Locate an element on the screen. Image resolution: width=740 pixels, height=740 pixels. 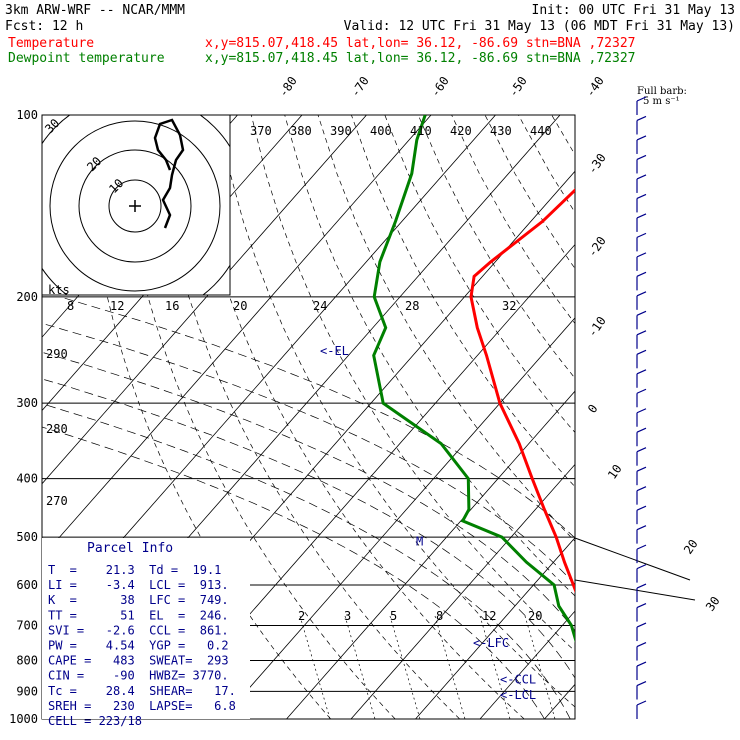
mixing-ratio-label: 2 is located at coordinates (301, 616).